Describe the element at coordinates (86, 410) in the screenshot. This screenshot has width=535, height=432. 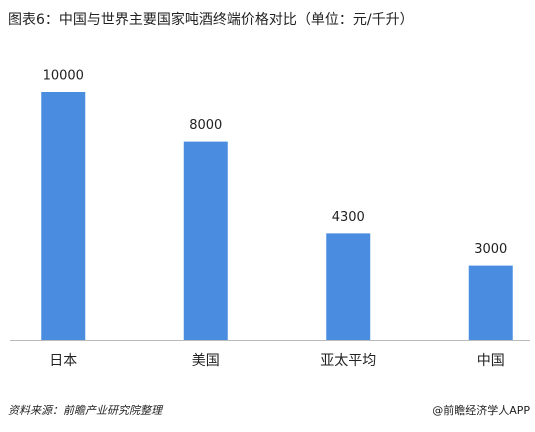
I see `source: 资料来源：前瞻产业研究院整理` at that location.